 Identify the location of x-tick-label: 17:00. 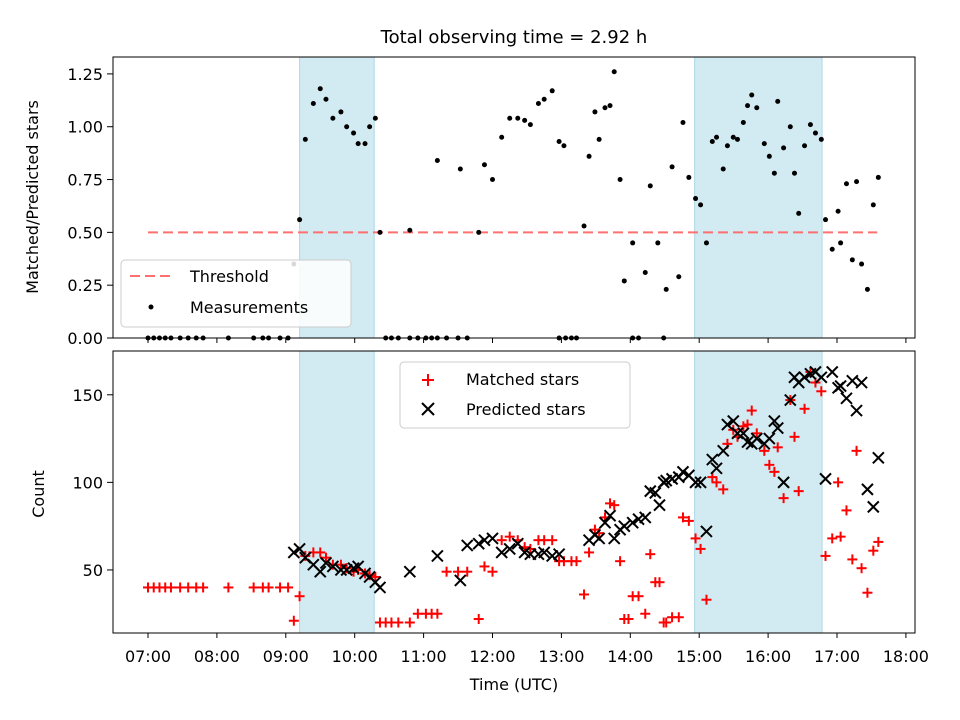
(837, 656).